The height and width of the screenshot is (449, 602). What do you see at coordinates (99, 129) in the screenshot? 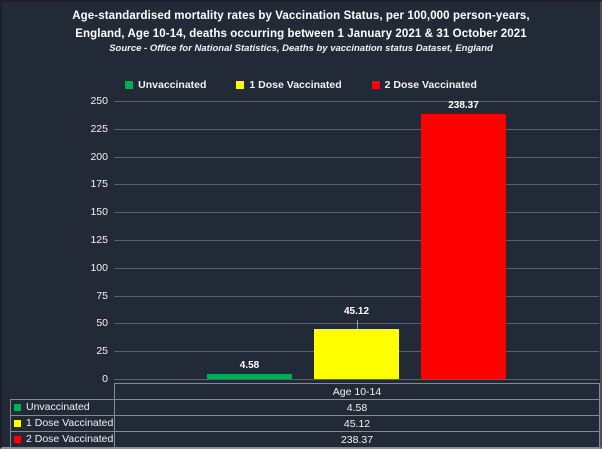
I see `y-tick-label: 225` at bounding box center [99, 129].